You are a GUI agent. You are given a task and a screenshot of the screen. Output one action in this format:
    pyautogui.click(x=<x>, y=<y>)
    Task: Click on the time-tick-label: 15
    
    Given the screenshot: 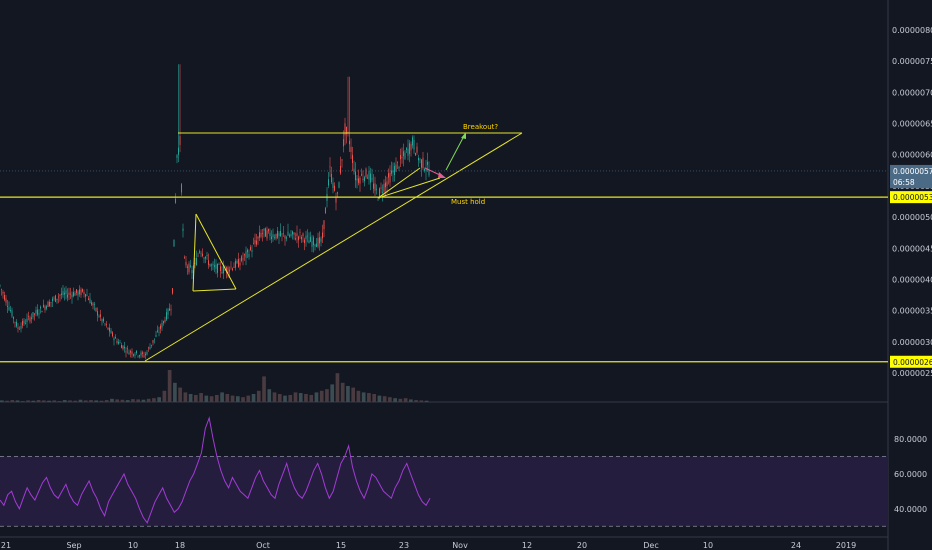 What is the action you would take?
    pyautogui.click(x=341, y=545)
    